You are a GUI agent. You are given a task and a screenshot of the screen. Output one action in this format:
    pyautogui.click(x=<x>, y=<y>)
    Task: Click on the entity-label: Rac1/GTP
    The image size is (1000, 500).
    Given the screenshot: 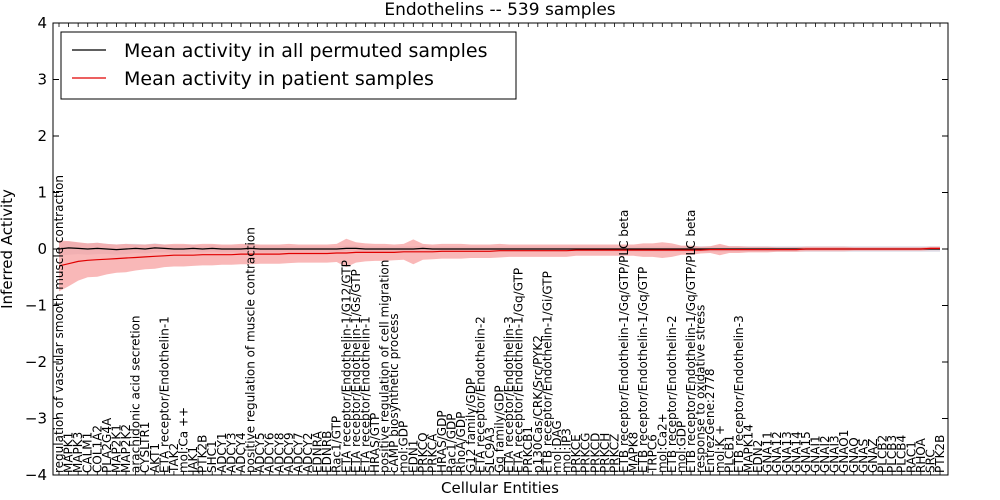 What is the action you would take?
    pyautogui.click(x=337, y=444)
    